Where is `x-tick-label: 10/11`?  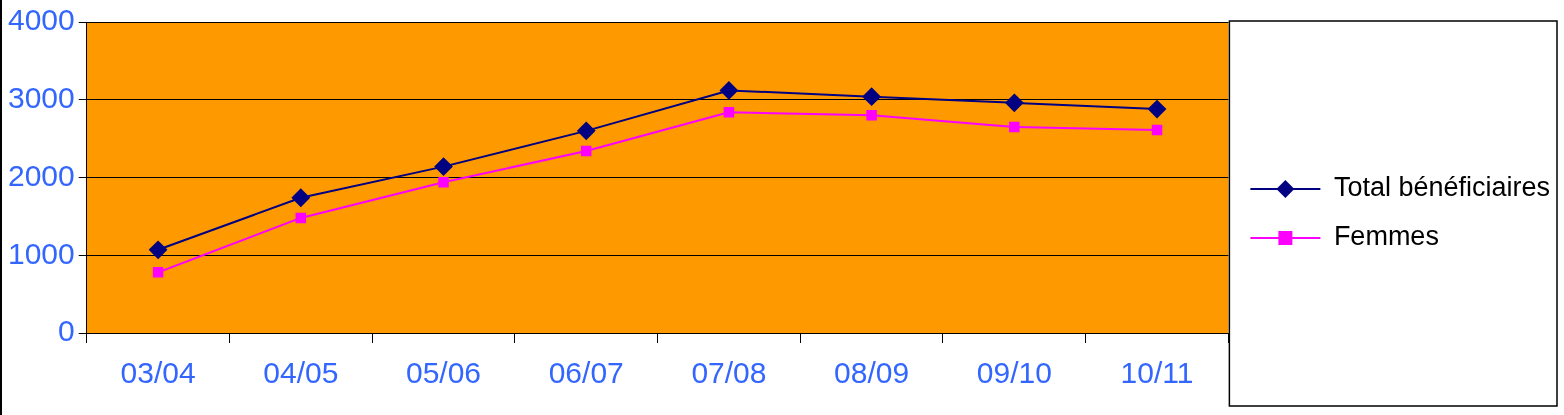 x-tick-label: 10/11 is located at coordinates (1157, 373).